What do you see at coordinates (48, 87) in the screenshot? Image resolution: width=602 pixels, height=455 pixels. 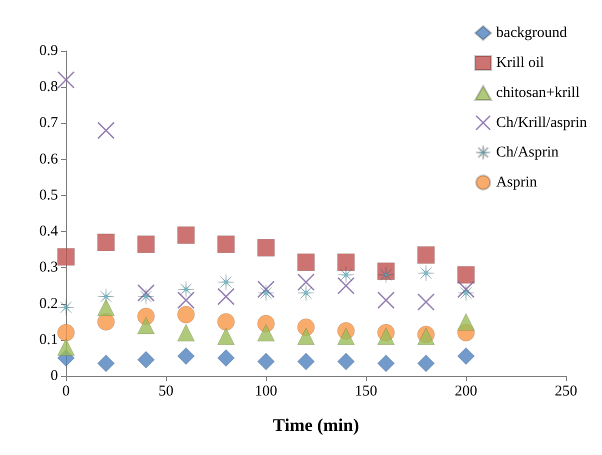 I see `y-tick-label: 0.8` at bounding box center [48, 87].